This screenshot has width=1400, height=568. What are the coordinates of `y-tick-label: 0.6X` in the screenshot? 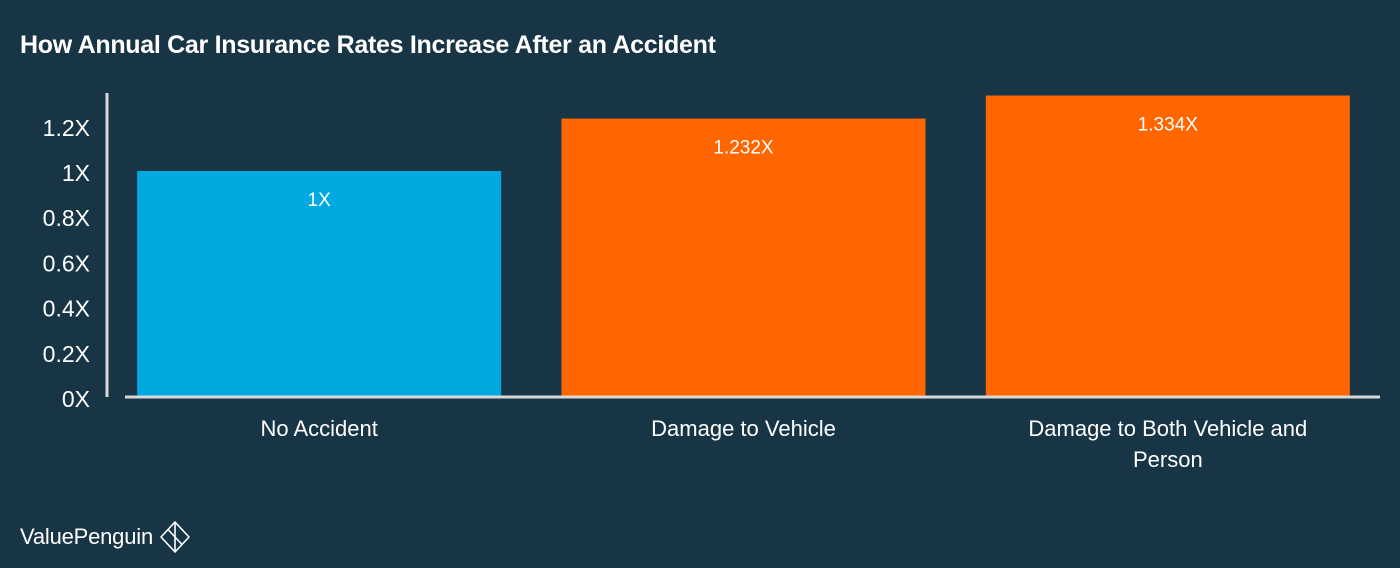 It's located at (66, 263).